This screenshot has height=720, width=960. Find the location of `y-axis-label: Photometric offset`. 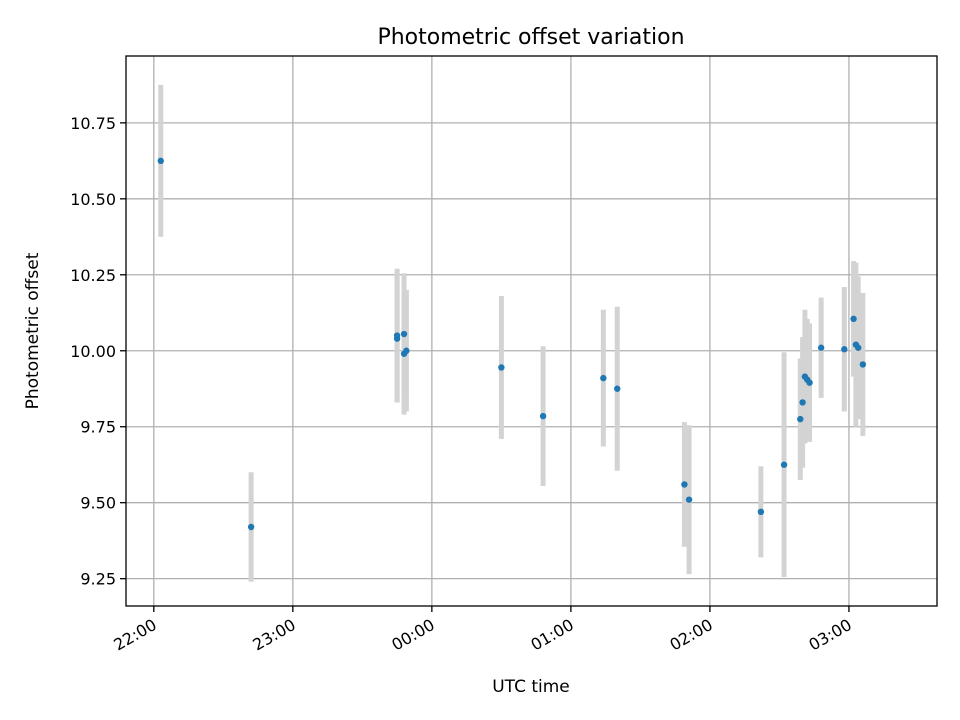

y-axis-label: Photometric offset is located at coordinates (33, 330).